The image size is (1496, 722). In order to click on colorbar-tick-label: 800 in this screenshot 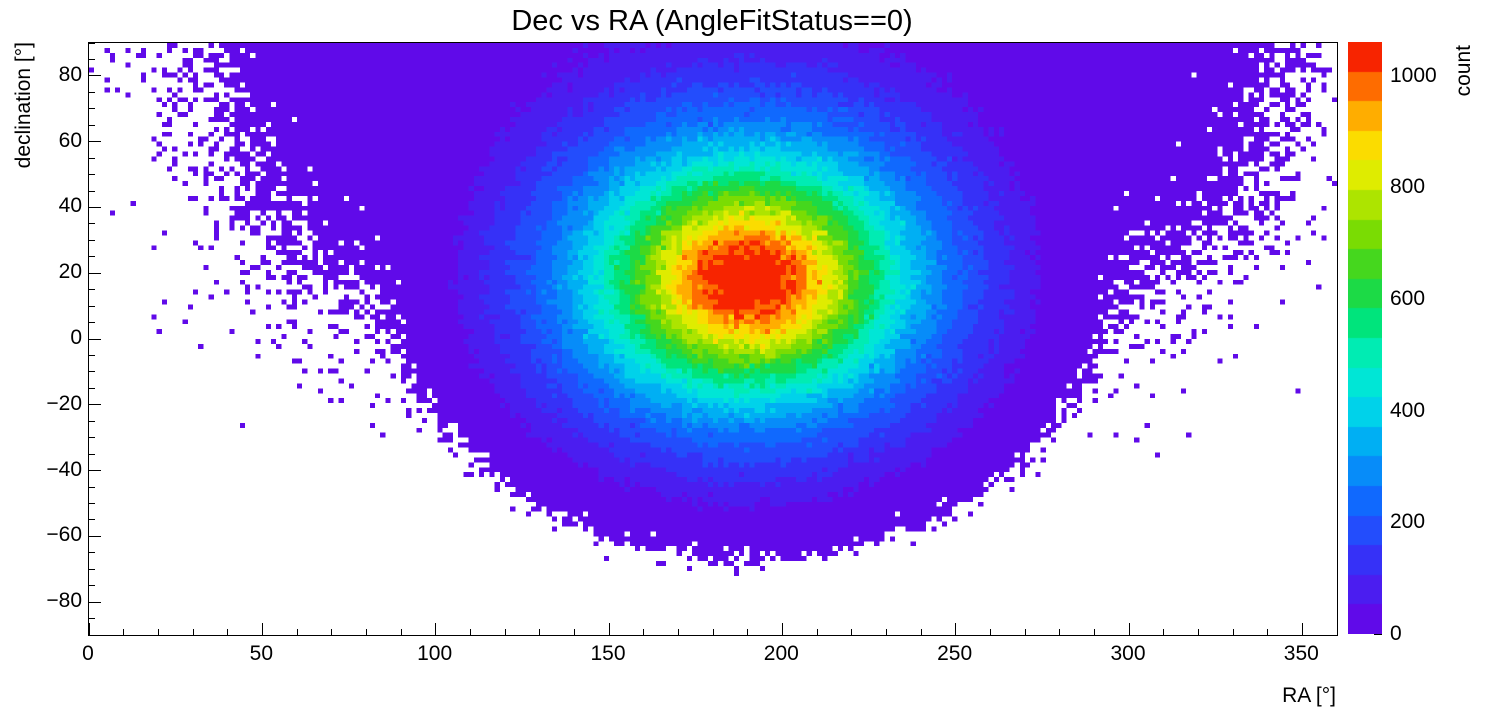, I will do `click(1408, 187)`.